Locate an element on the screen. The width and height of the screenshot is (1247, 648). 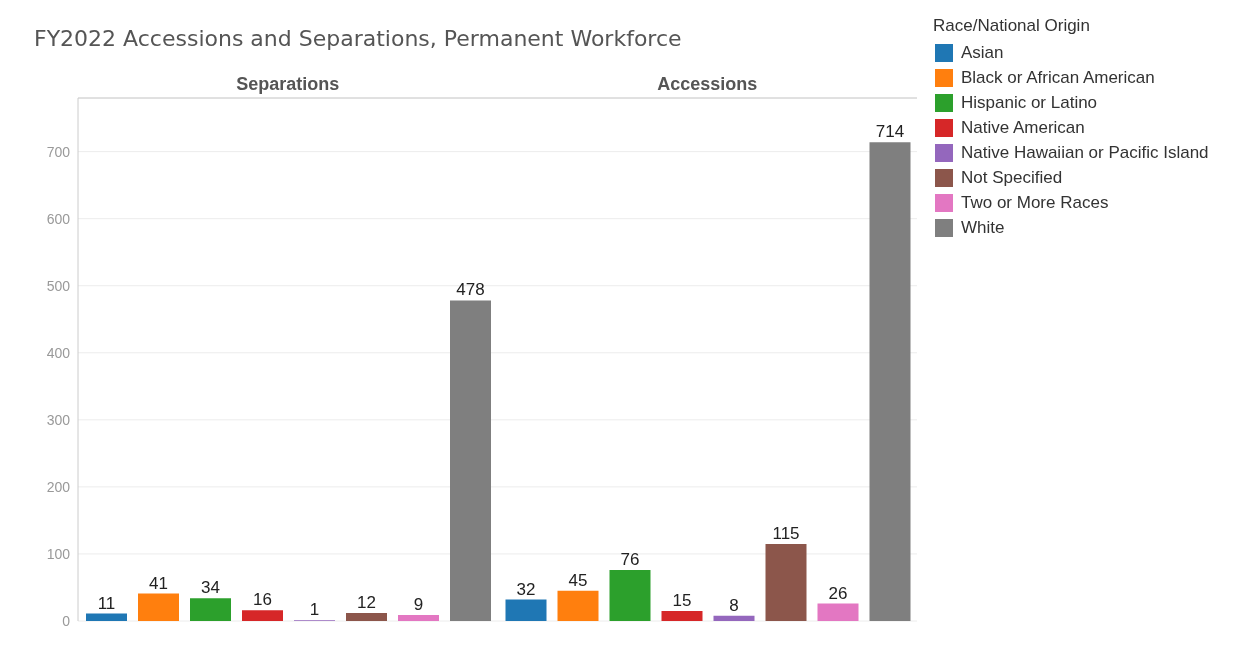
legend-label: White is located at coordinates (983, 227).